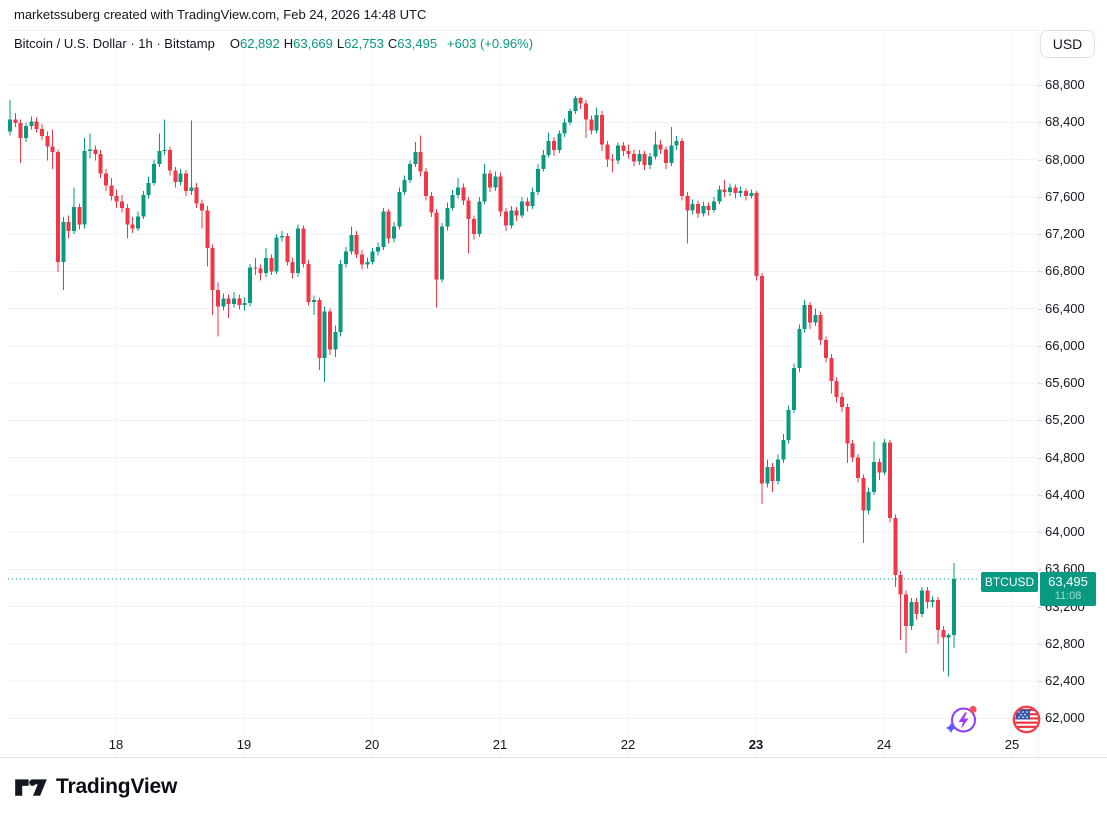 The height and width of the screenshot is (818, 1107). What do you see at coordinates (1068, 596) in the screenshot?
I see `bar-countdown: 11:08` at bounding box center [1068, 596].